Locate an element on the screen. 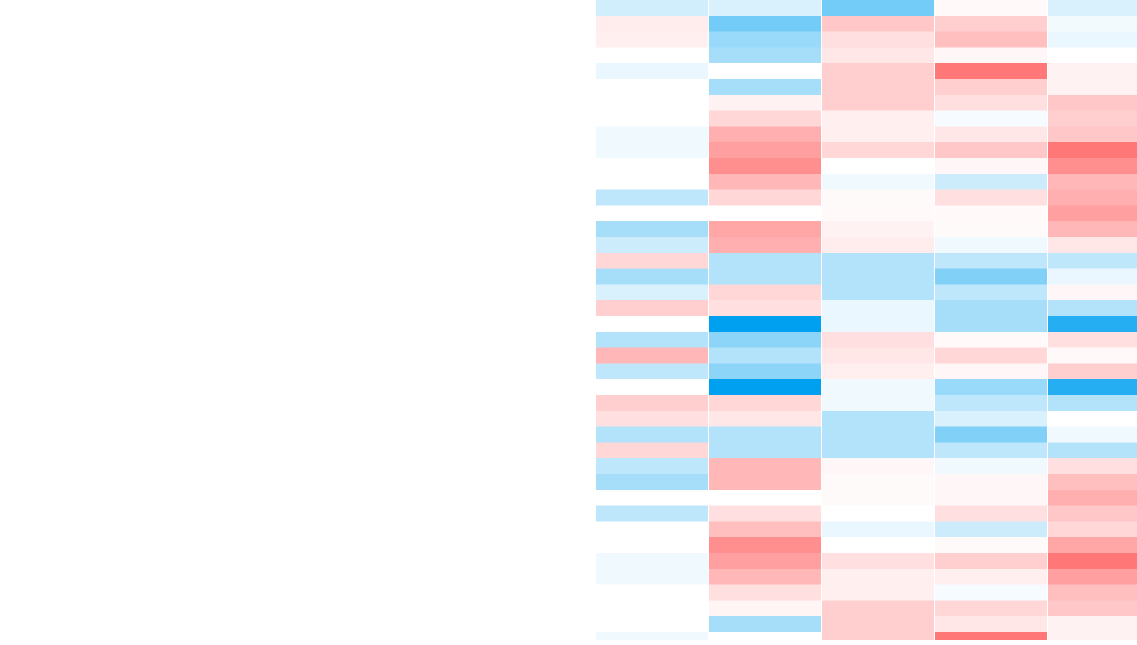 The height and width of the screenshot is (645, 1137). heatmap-cell-r26-c4 is located at coordinates (991, 403).